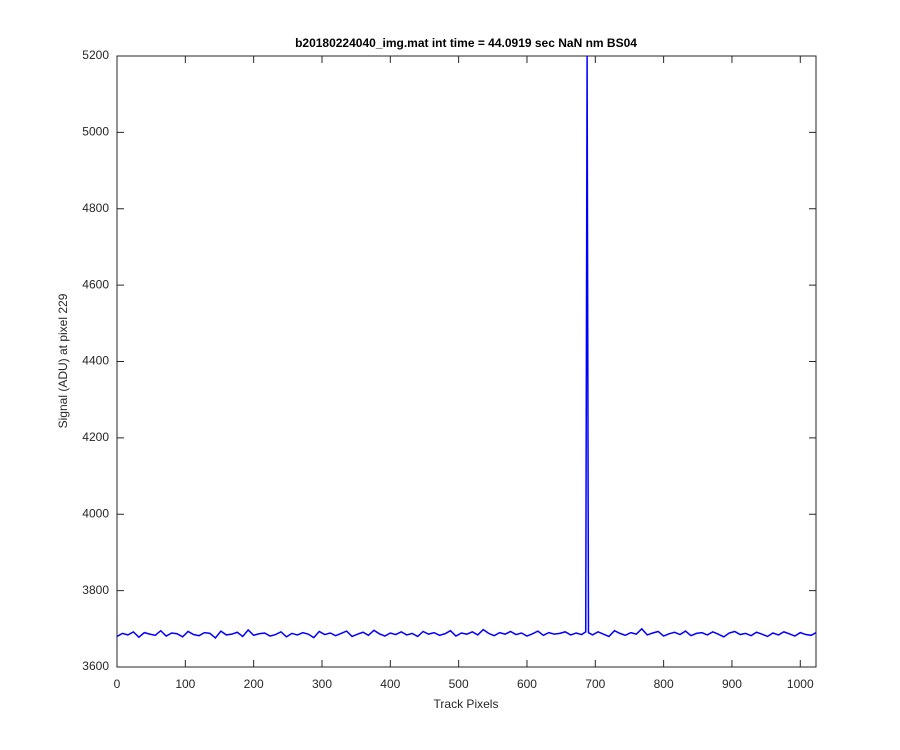 The width and height of the screenshot is (900, 750). What do you see at coordinates (800, 684) in the screenshot?
I see `x-tick-label: 1000` at bounding box center [800, 684].